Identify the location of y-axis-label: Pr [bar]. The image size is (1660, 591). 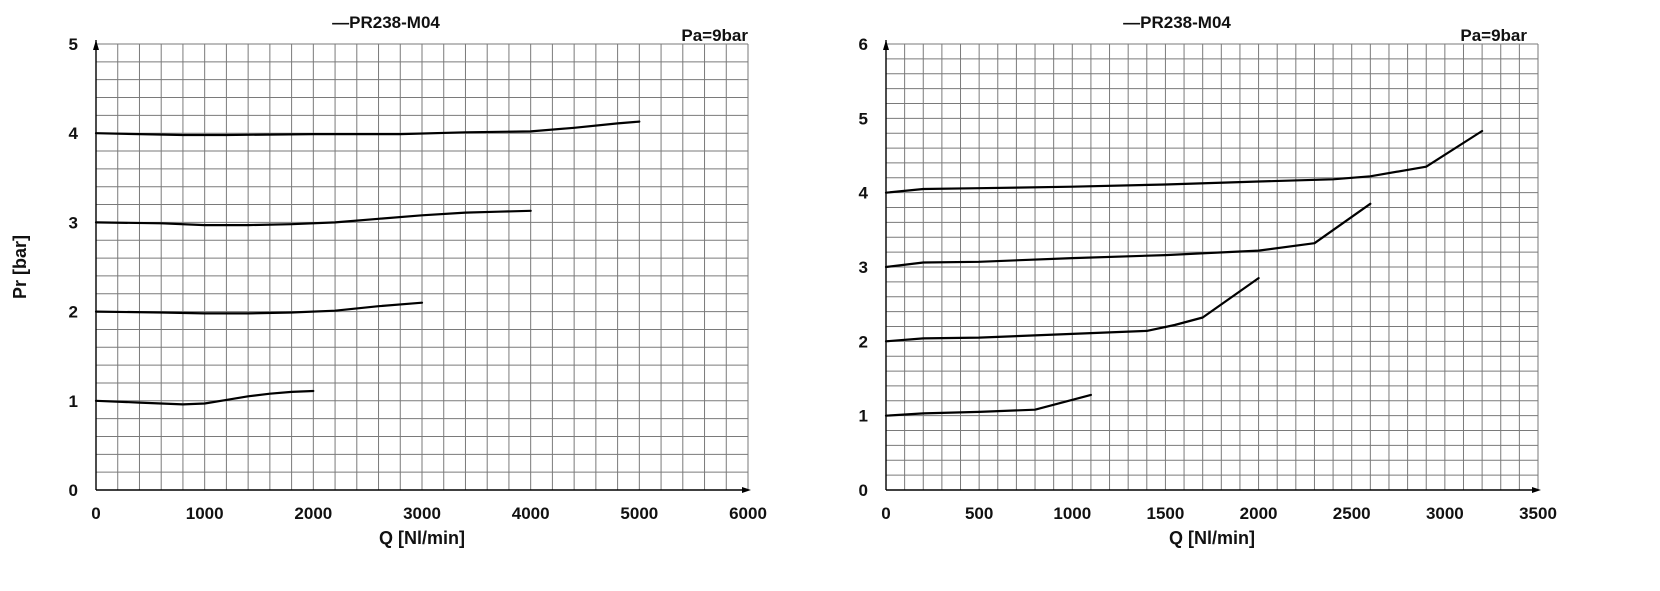
(20, 267).